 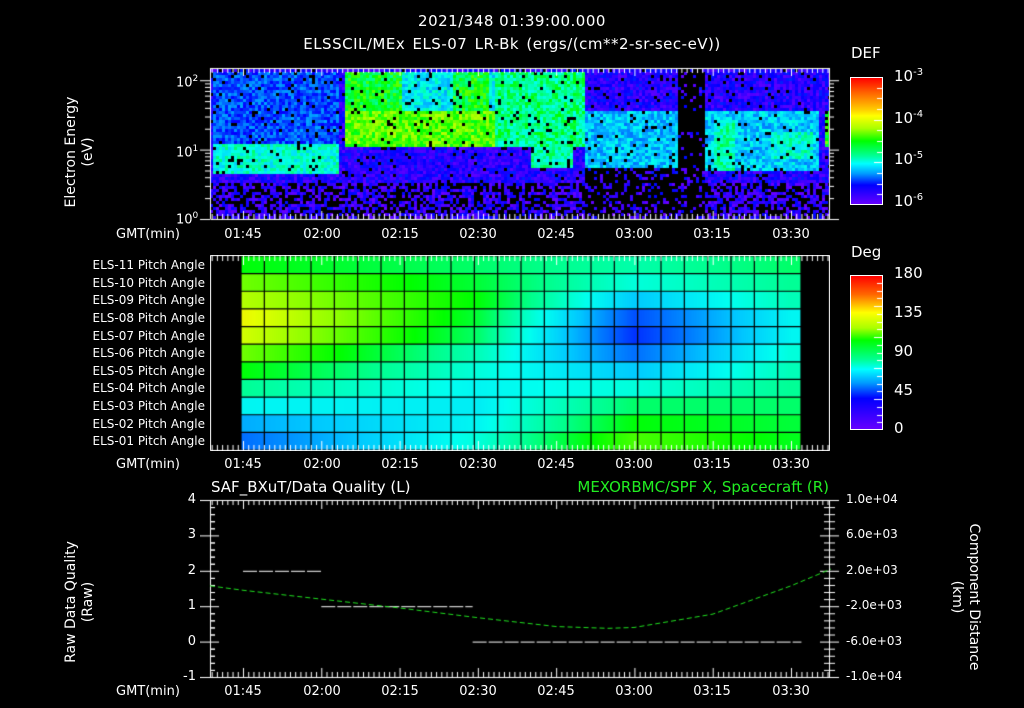 I want to click on spectrogram-ylabel-line2: (eV), so click(x=88, y=152).